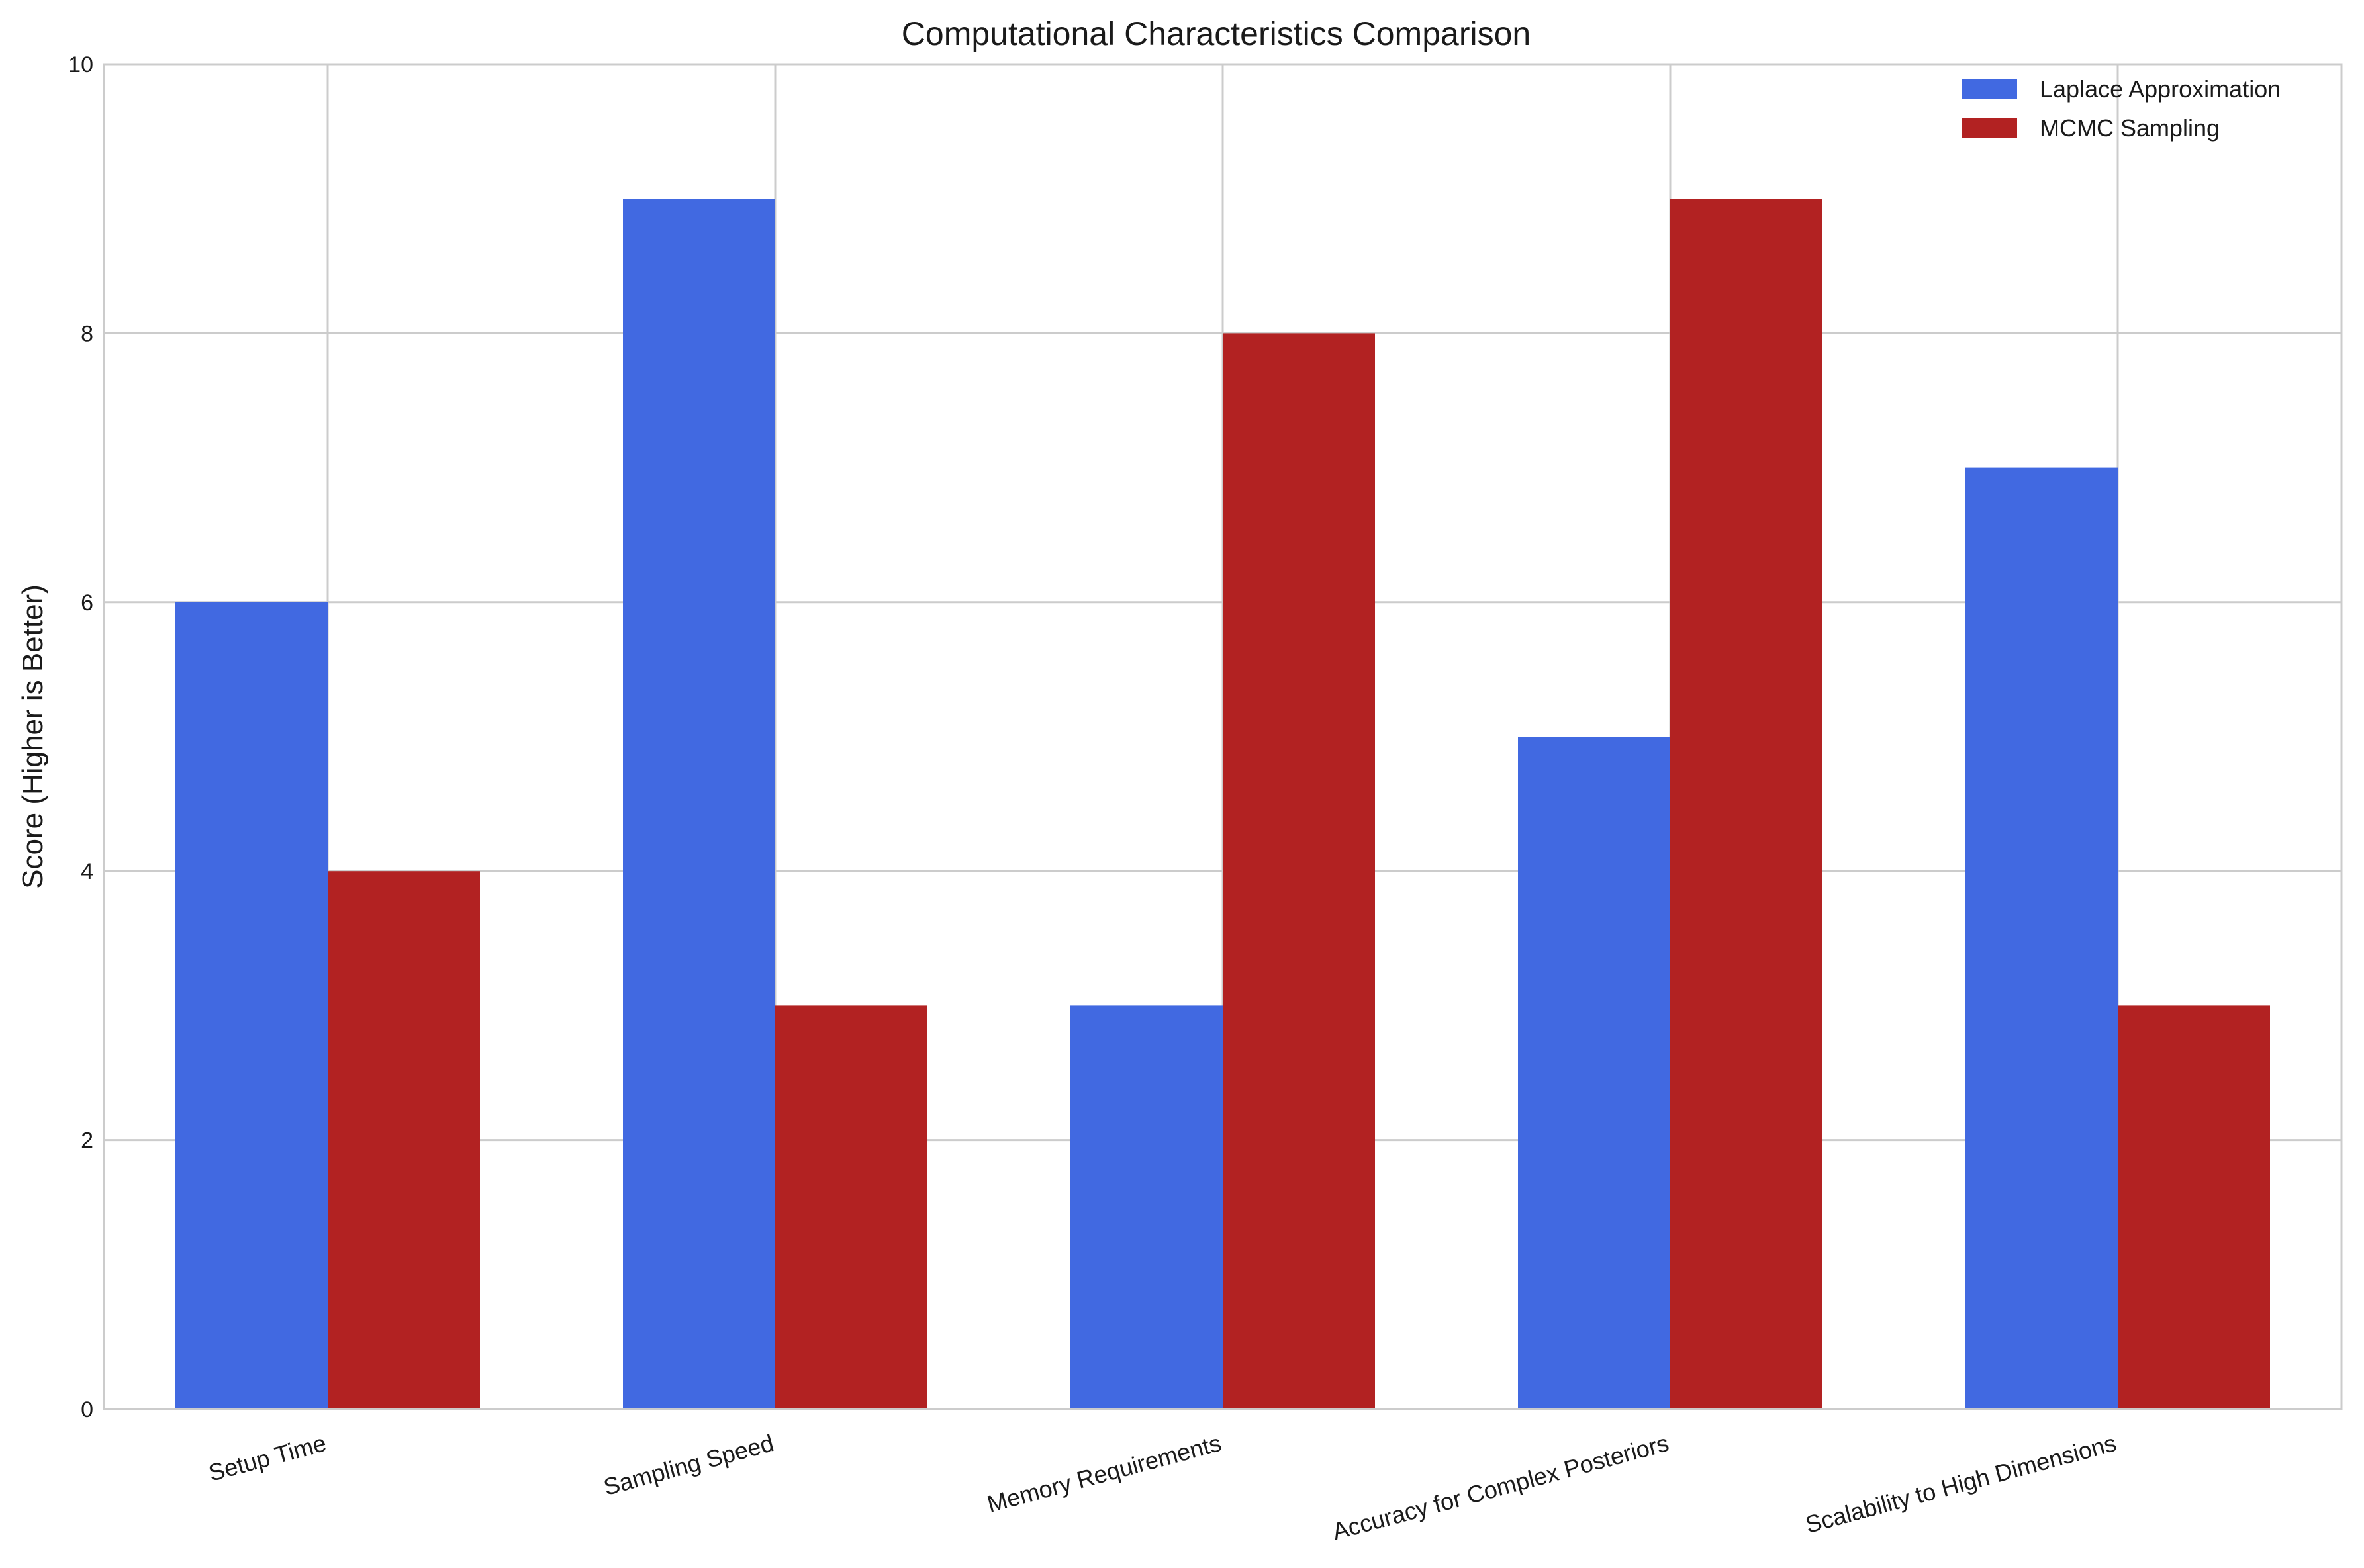  I want to click on y-tick-label-0: 0, so click(87, 1409).